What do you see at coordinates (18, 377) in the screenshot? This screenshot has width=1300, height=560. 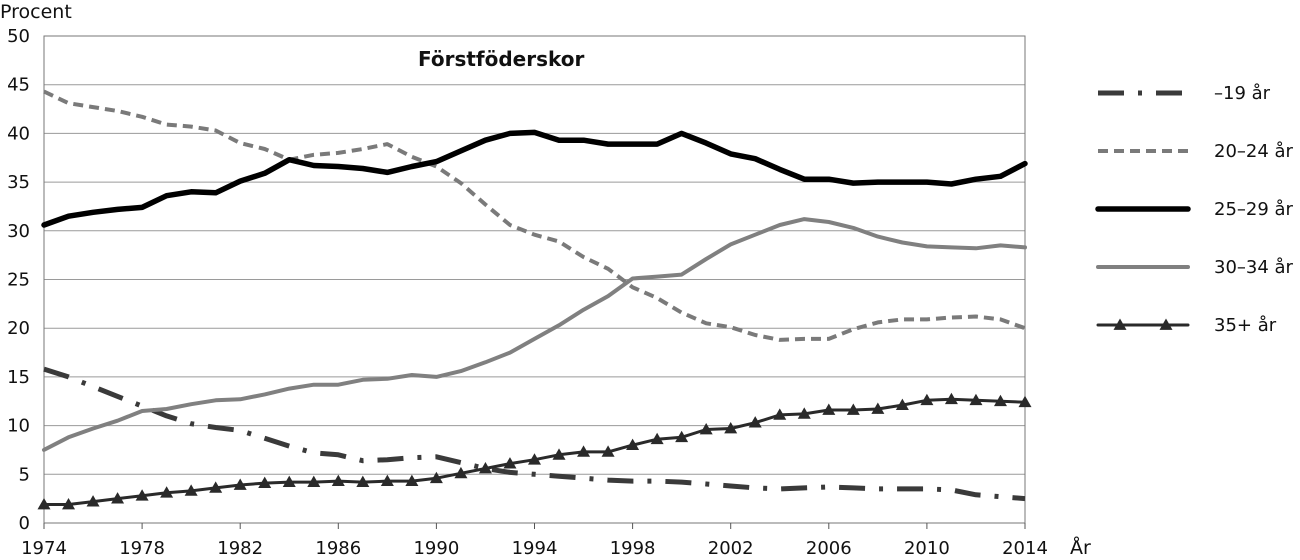 I see `y-tick-label: 15` at bounding box center [18, 377].